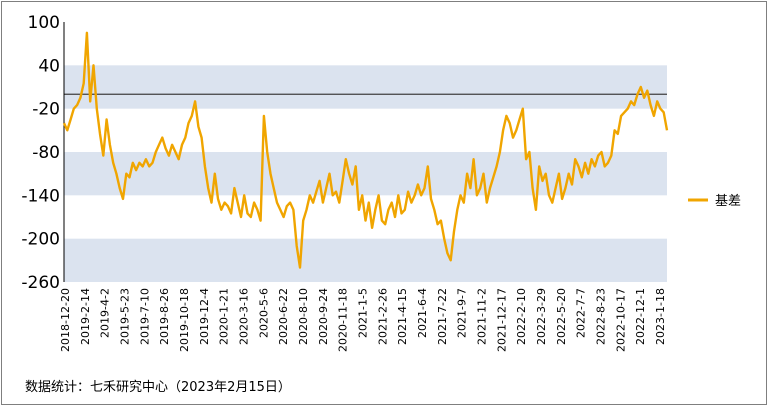 This screenshot has width=770, height=408. Describe the element at coordinates (303, 316) in the screenshot. I see `x-tick-label-12: 2020-8-10` at that location.